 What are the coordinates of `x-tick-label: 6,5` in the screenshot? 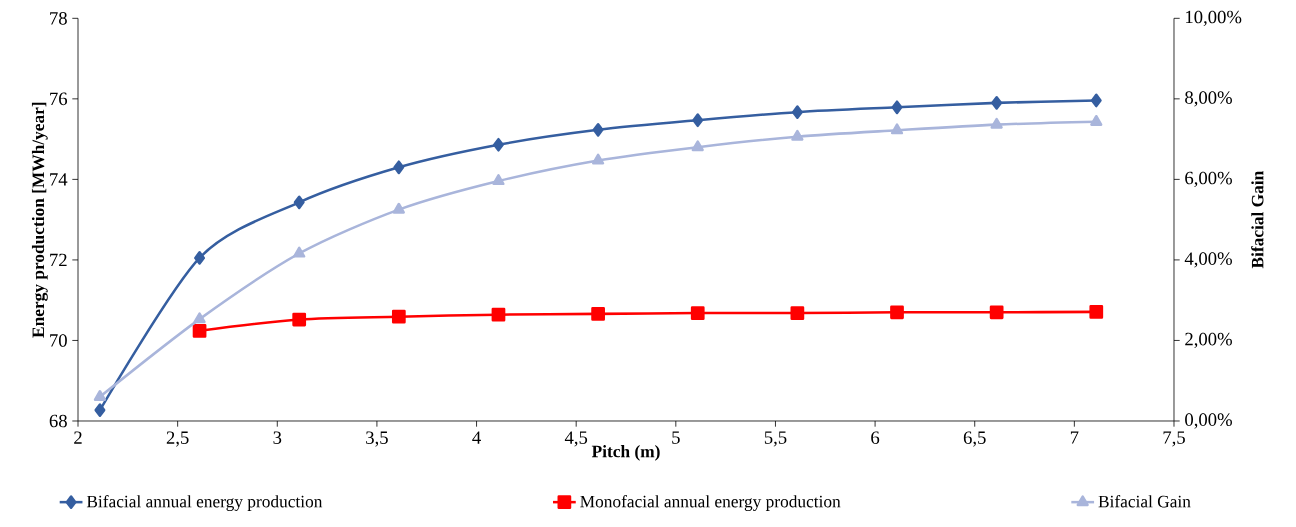 It's located at (974, 439).